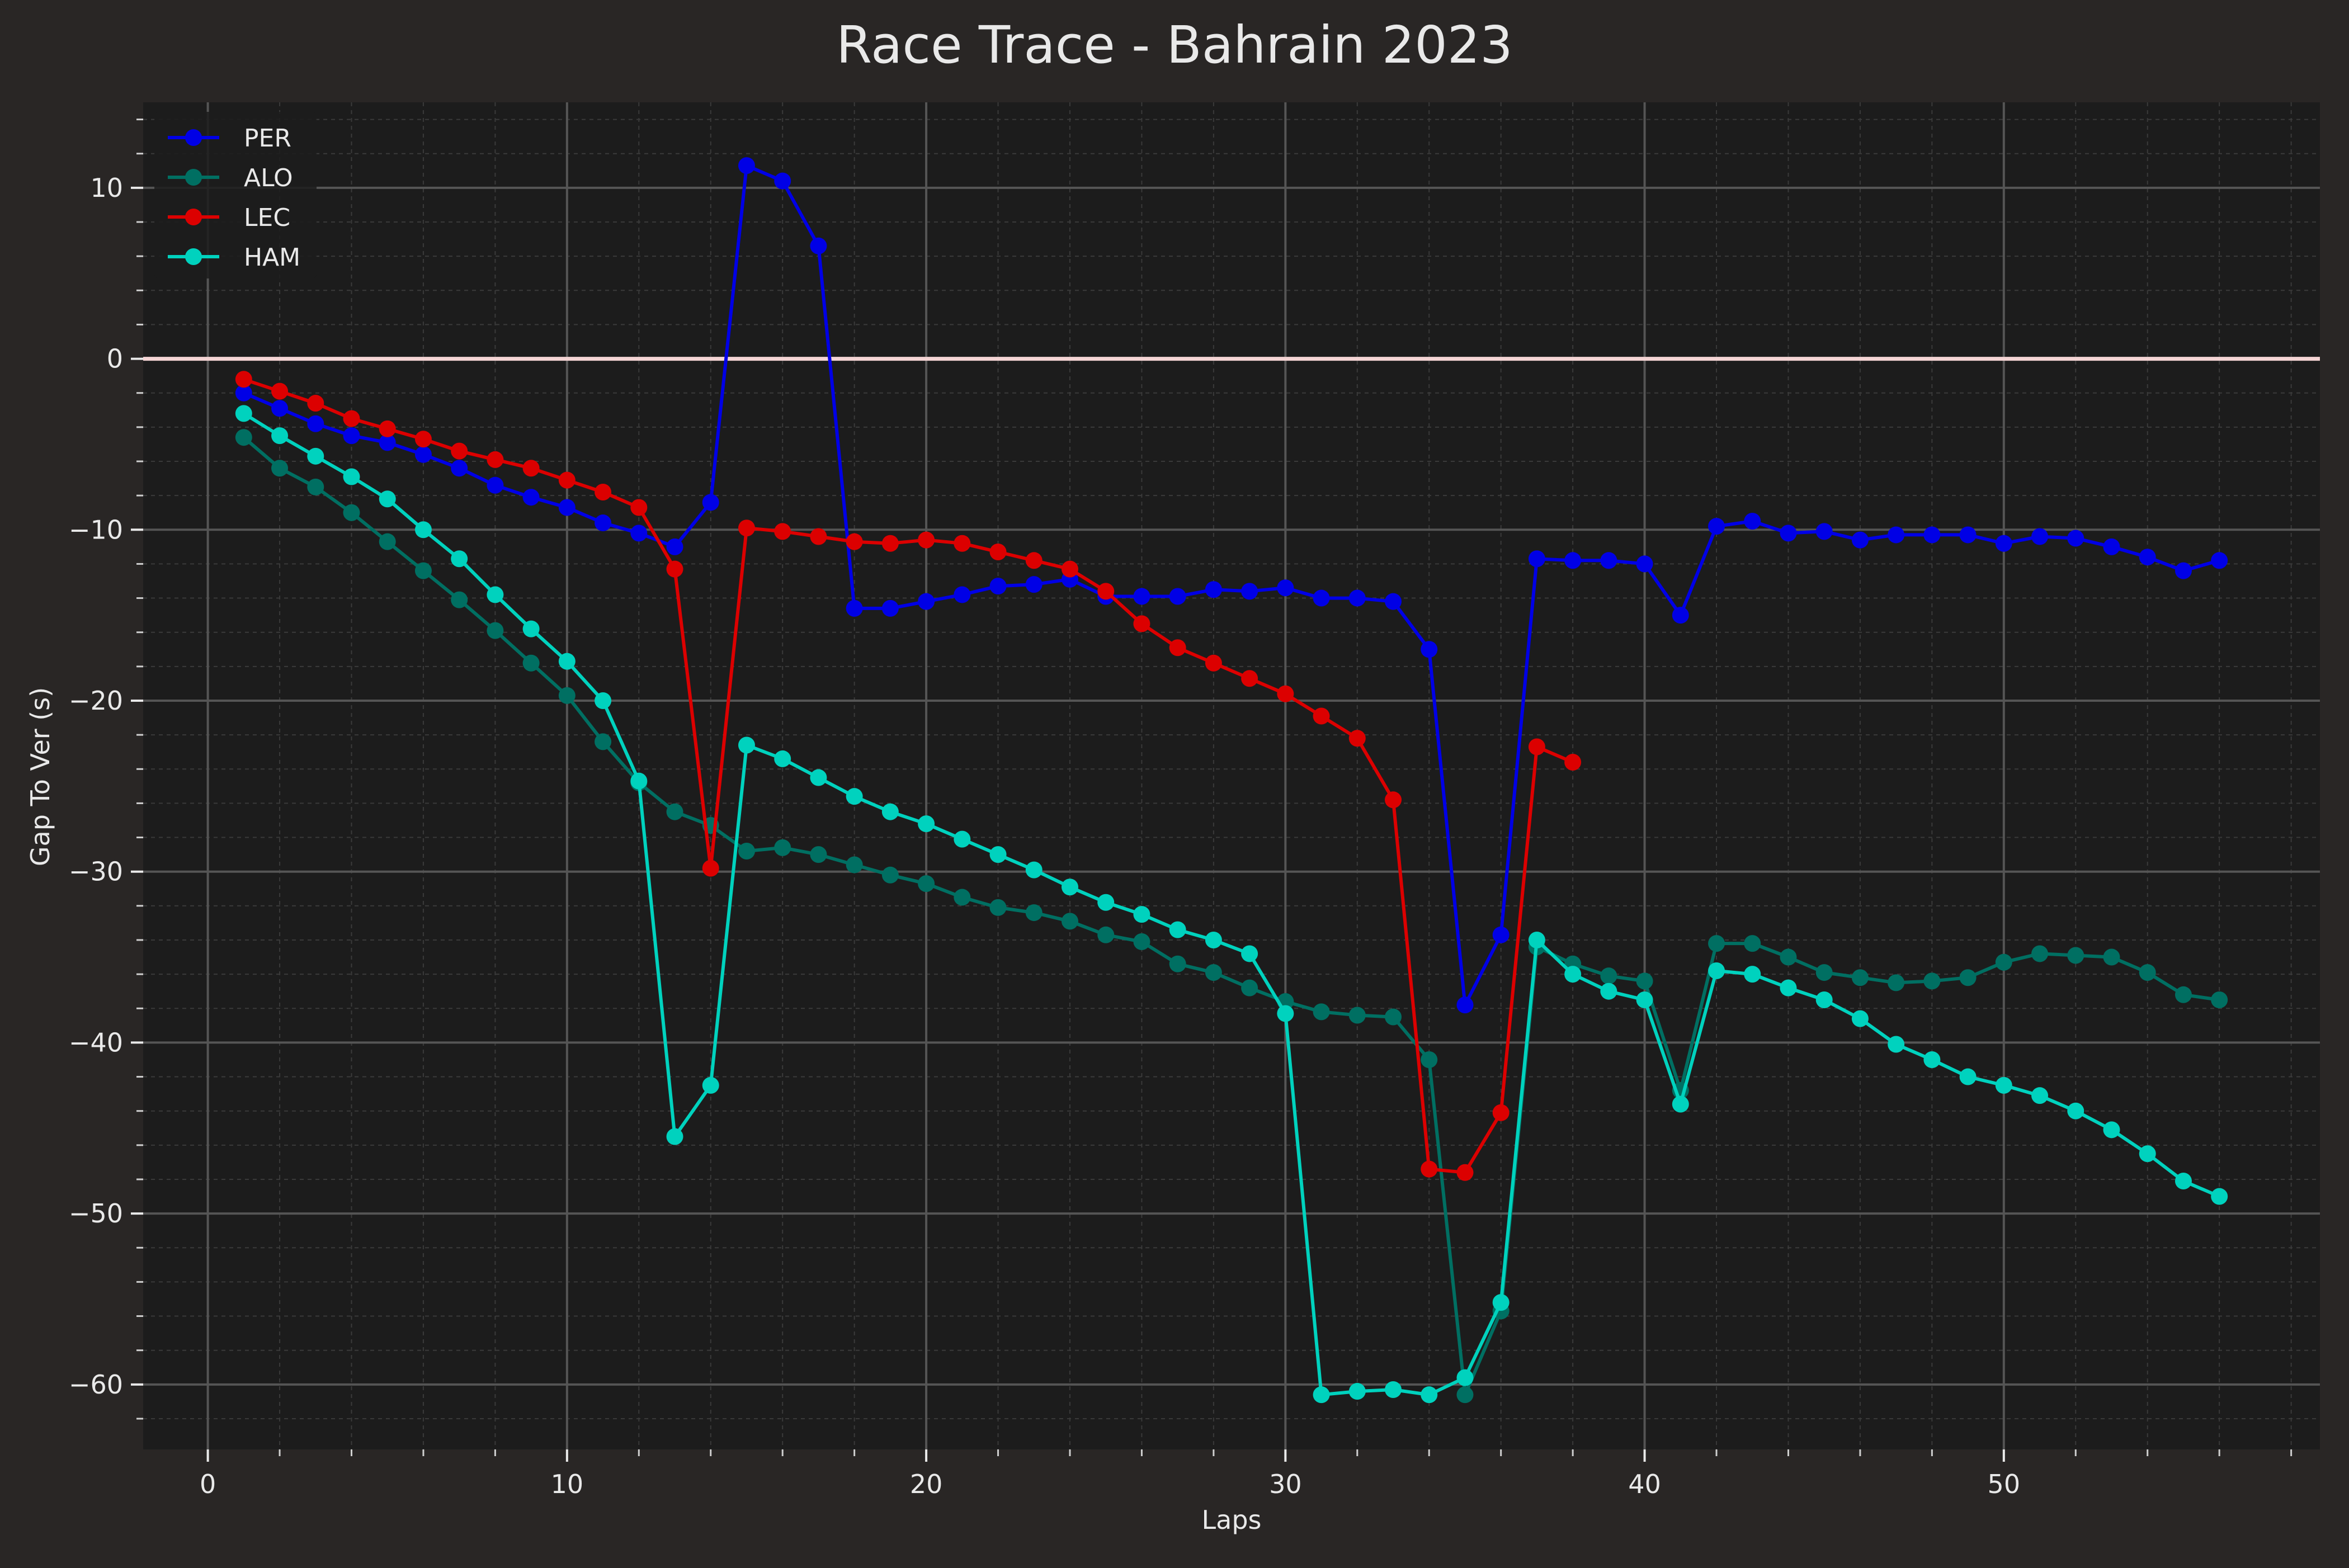 Image resolution: width=2349 pixels, height=1568 pixels. Describe the element at coordinates (229, 138) in the screenshot. I see `legend-entry-per: PER` at that location.